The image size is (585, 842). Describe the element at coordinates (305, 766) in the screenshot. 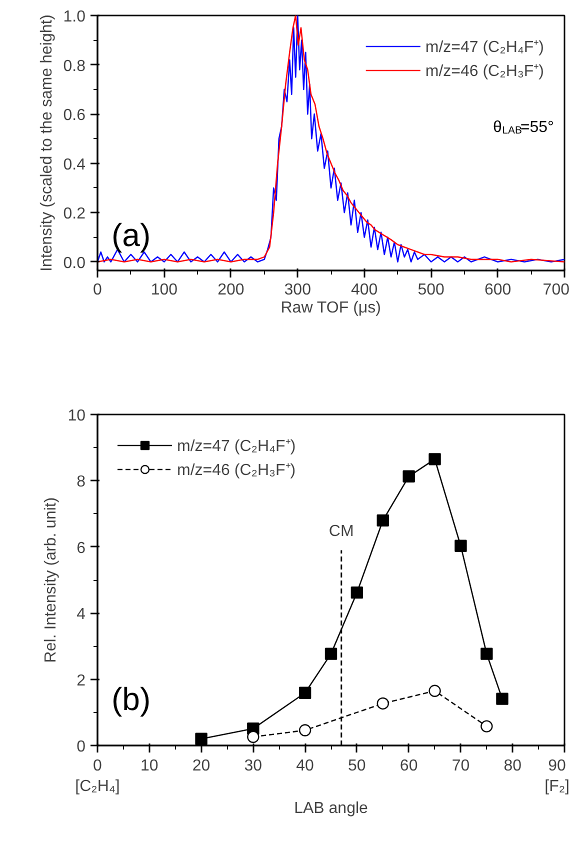

I see `x-tick-label: 40` at that location.